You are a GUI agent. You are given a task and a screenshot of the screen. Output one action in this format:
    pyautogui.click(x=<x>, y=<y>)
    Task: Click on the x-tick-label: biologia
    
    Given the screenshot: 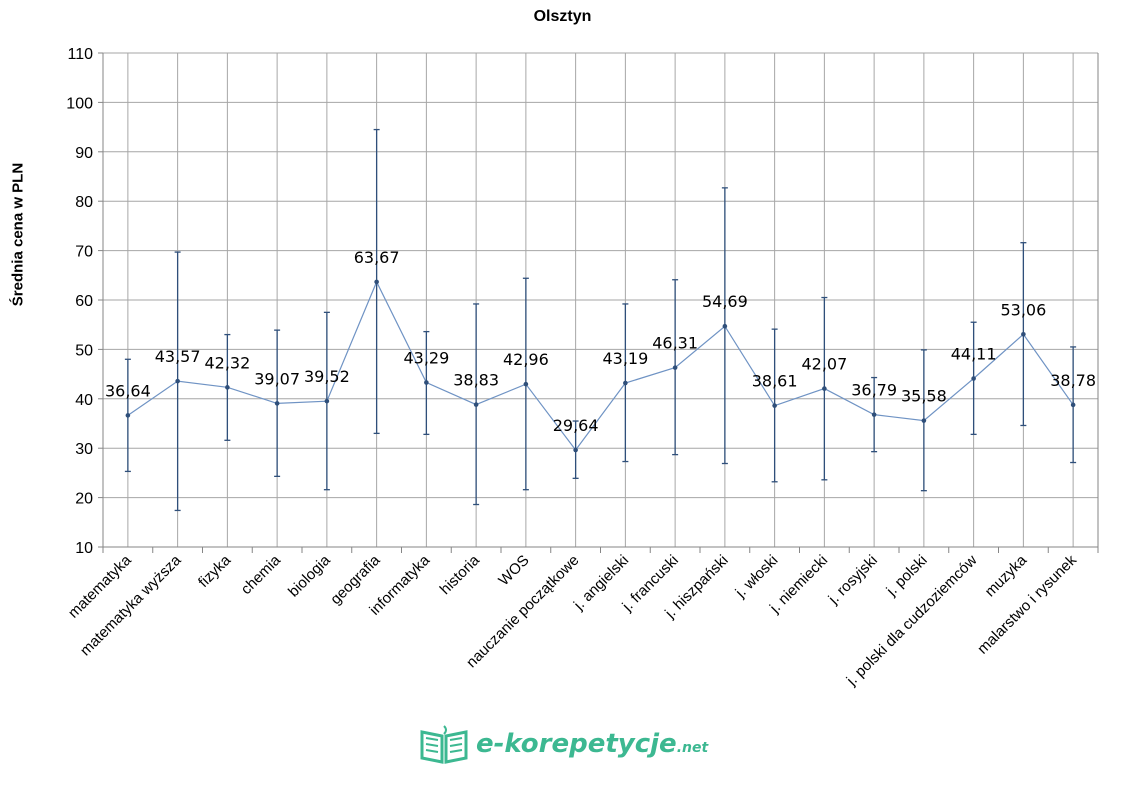 What is the action you would take?
    pyautogui.click(x=309, y=575)
    